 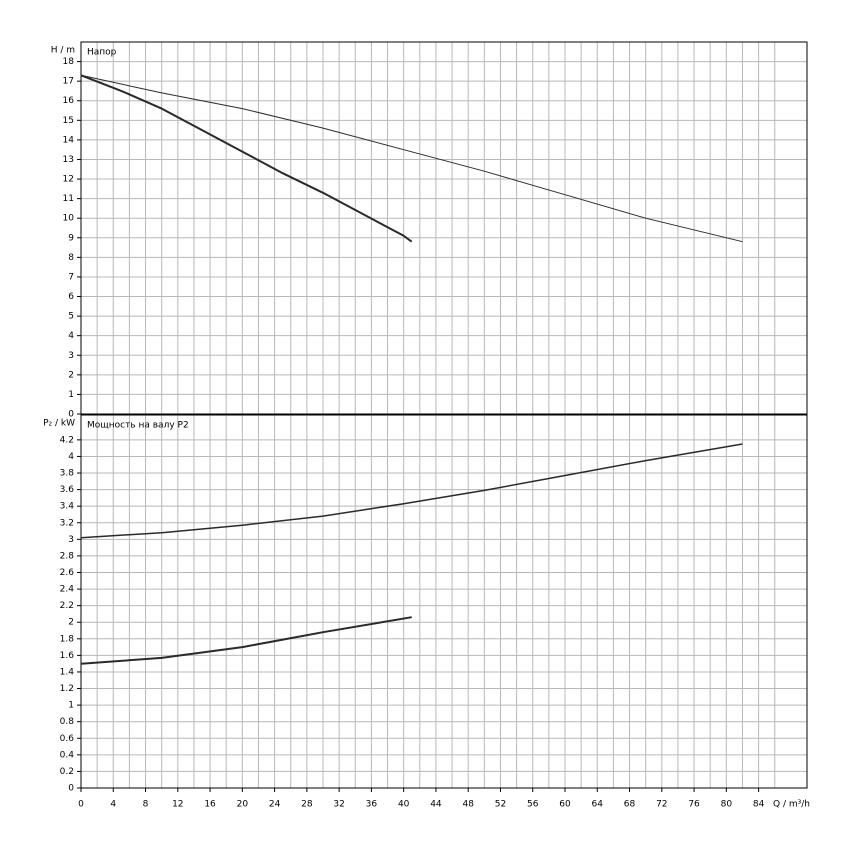 I want to click on y-tick-label: 10, so click(x=69, y=219).